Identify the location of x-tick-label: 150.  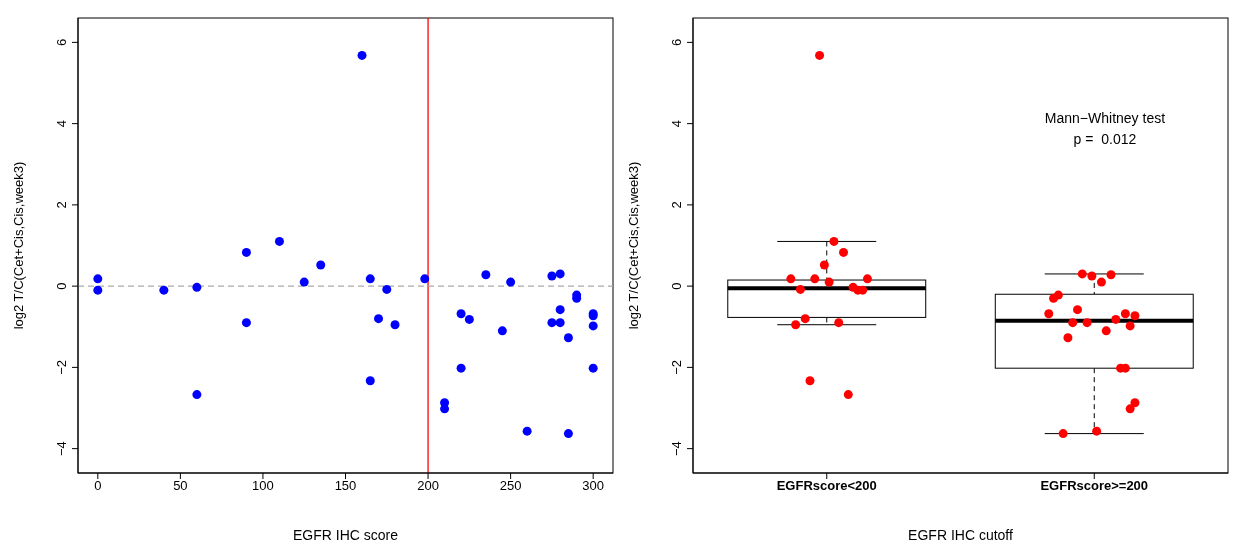
(345, 486).